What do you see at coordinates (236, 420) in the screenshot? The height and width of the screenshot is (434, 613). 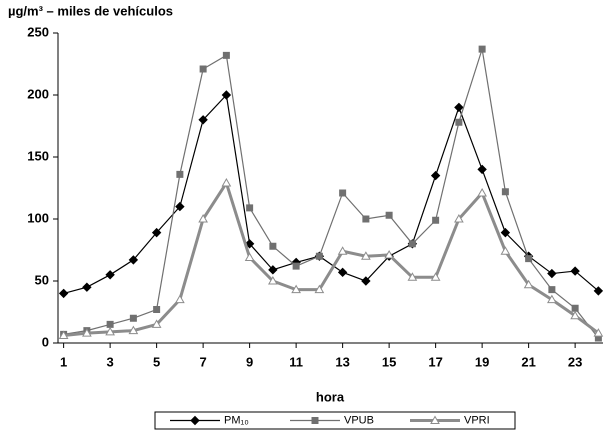 I see `legend-label: PM₁₀` at bounding box center [236, 420].